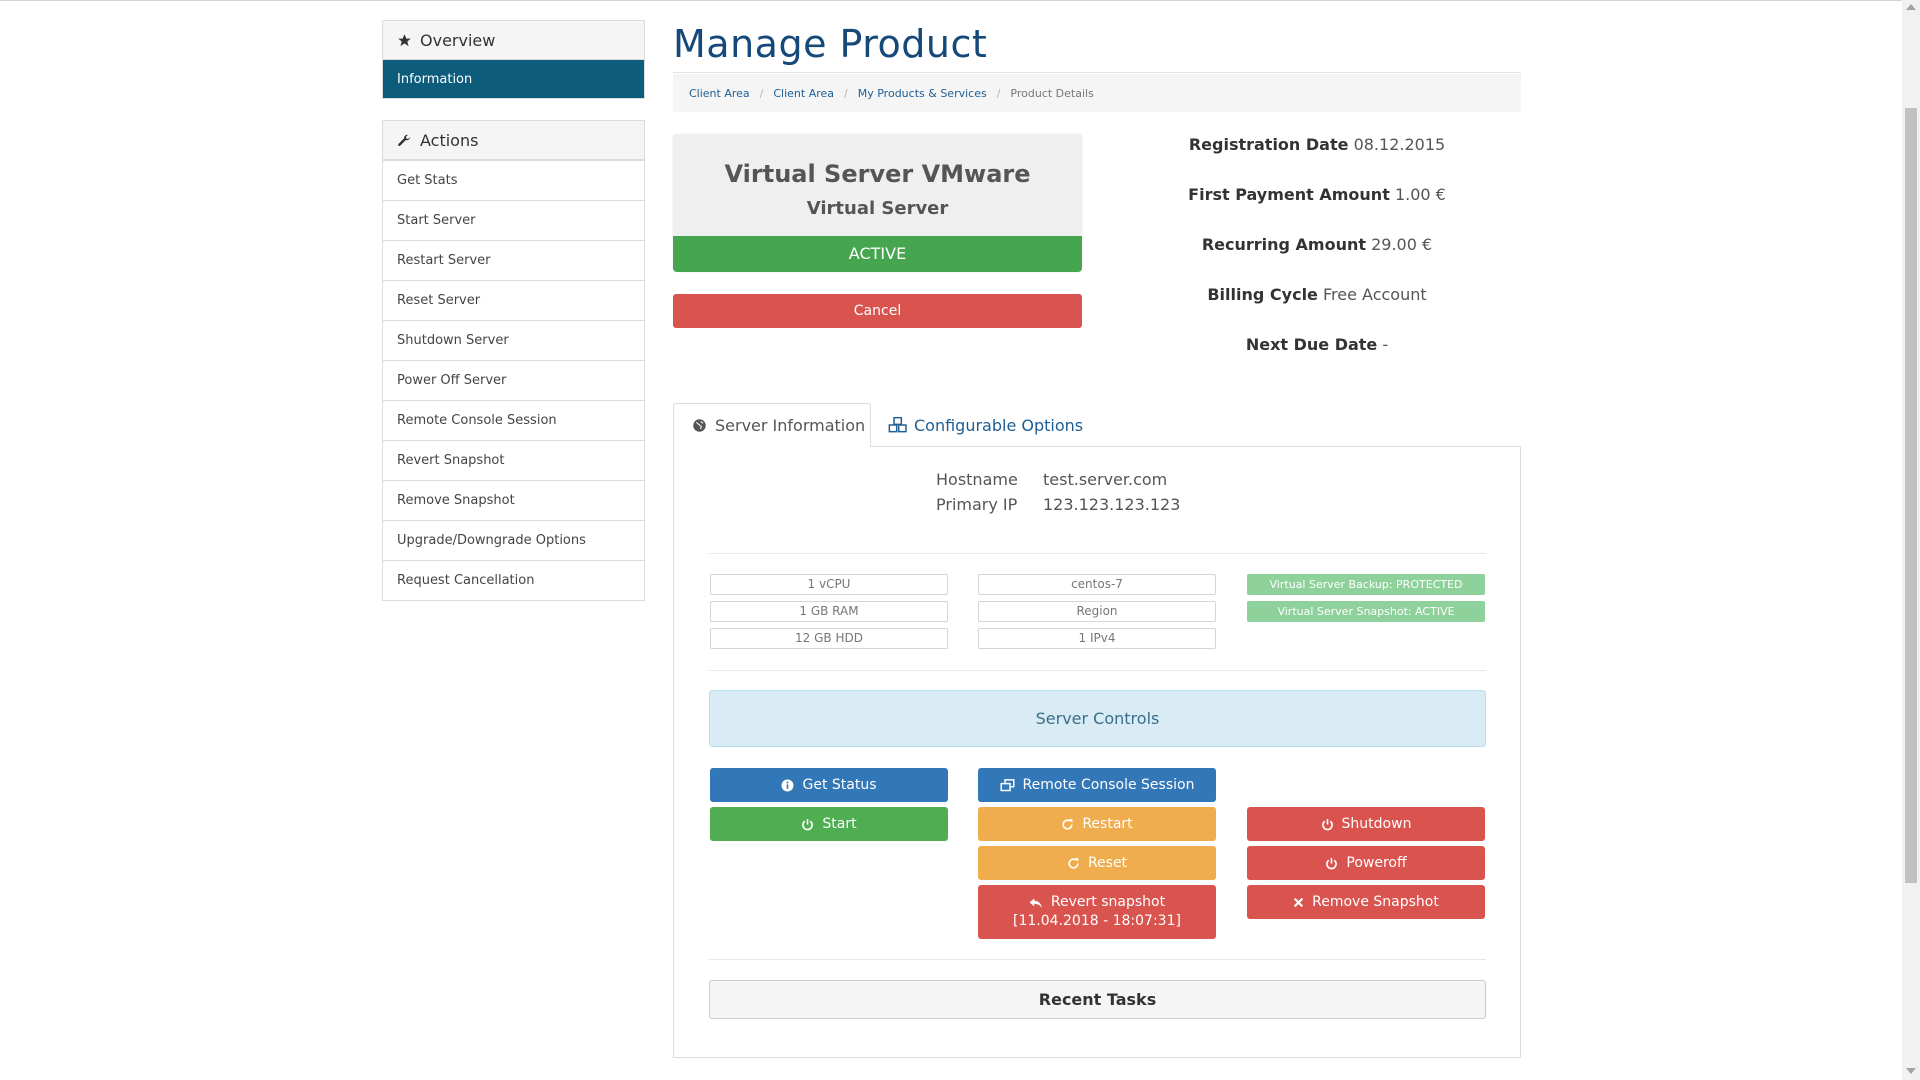 The width and height of the screenshot is (1920, 1080). Describe the element at coordinates (513, 79) in the screenshot. I see `sidebar-item-information: Information` at that location.